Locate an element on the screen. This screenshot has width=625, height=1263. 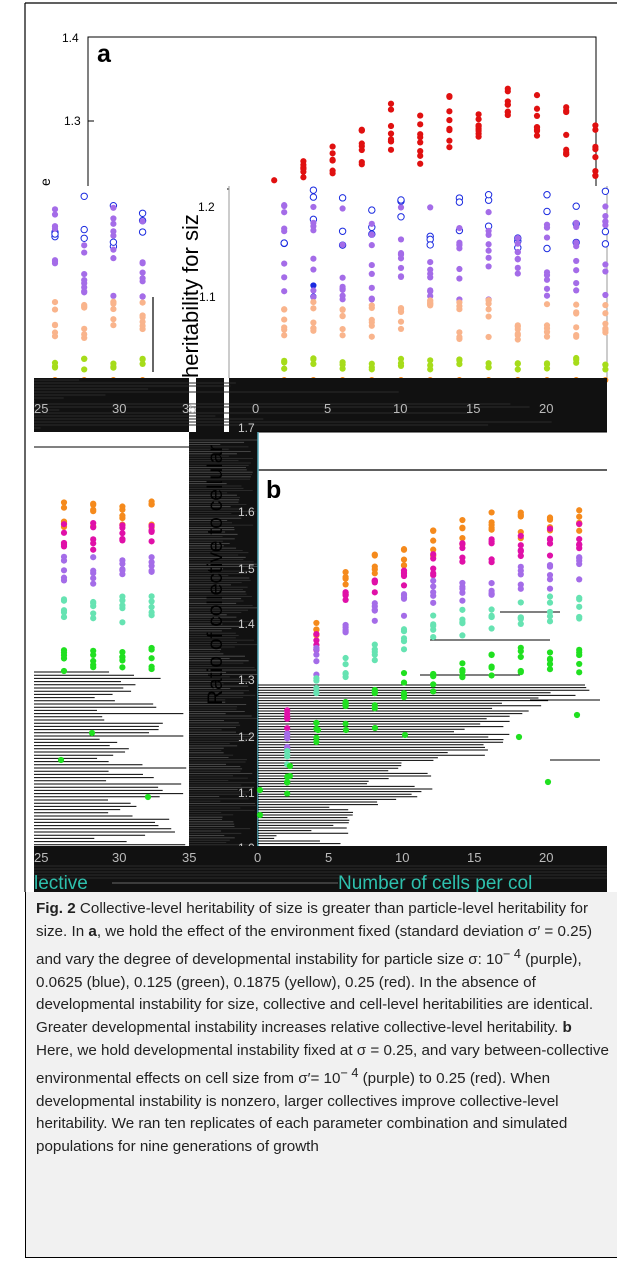
xtick-30: 30 is located at coordinates (119, 408).